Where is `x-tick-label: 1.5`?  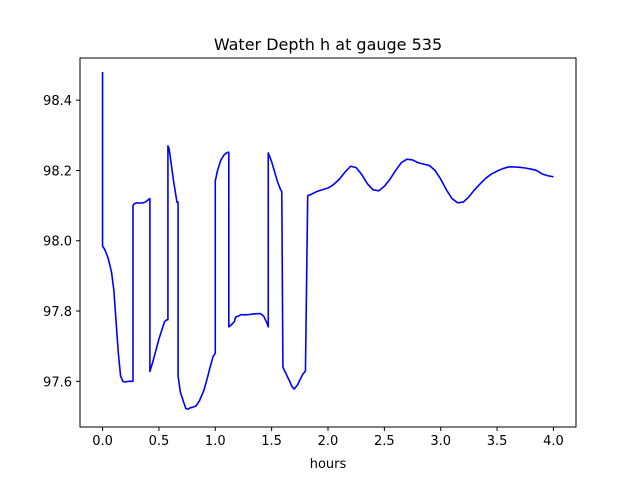
x-tick-label: 1.5 is located at coordinates (271, 441).